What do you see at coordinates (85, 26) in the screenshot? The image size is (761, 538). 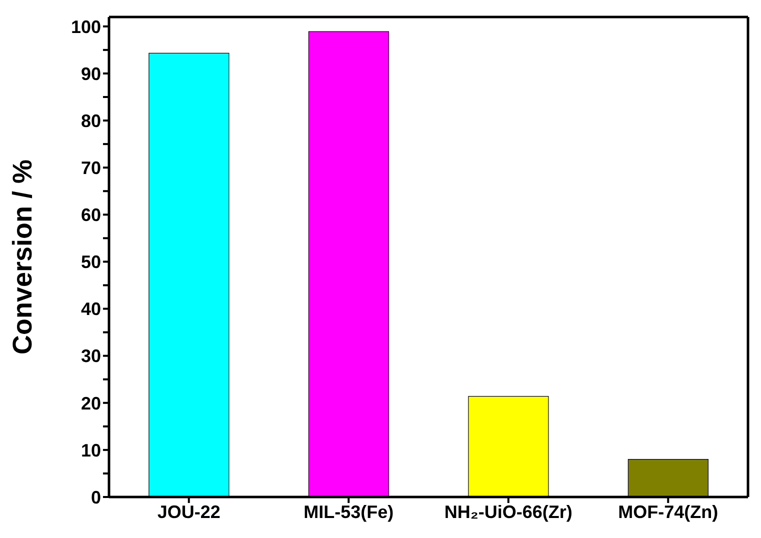 I see `y-tick-label: 100` at bounding box center [85, 26].